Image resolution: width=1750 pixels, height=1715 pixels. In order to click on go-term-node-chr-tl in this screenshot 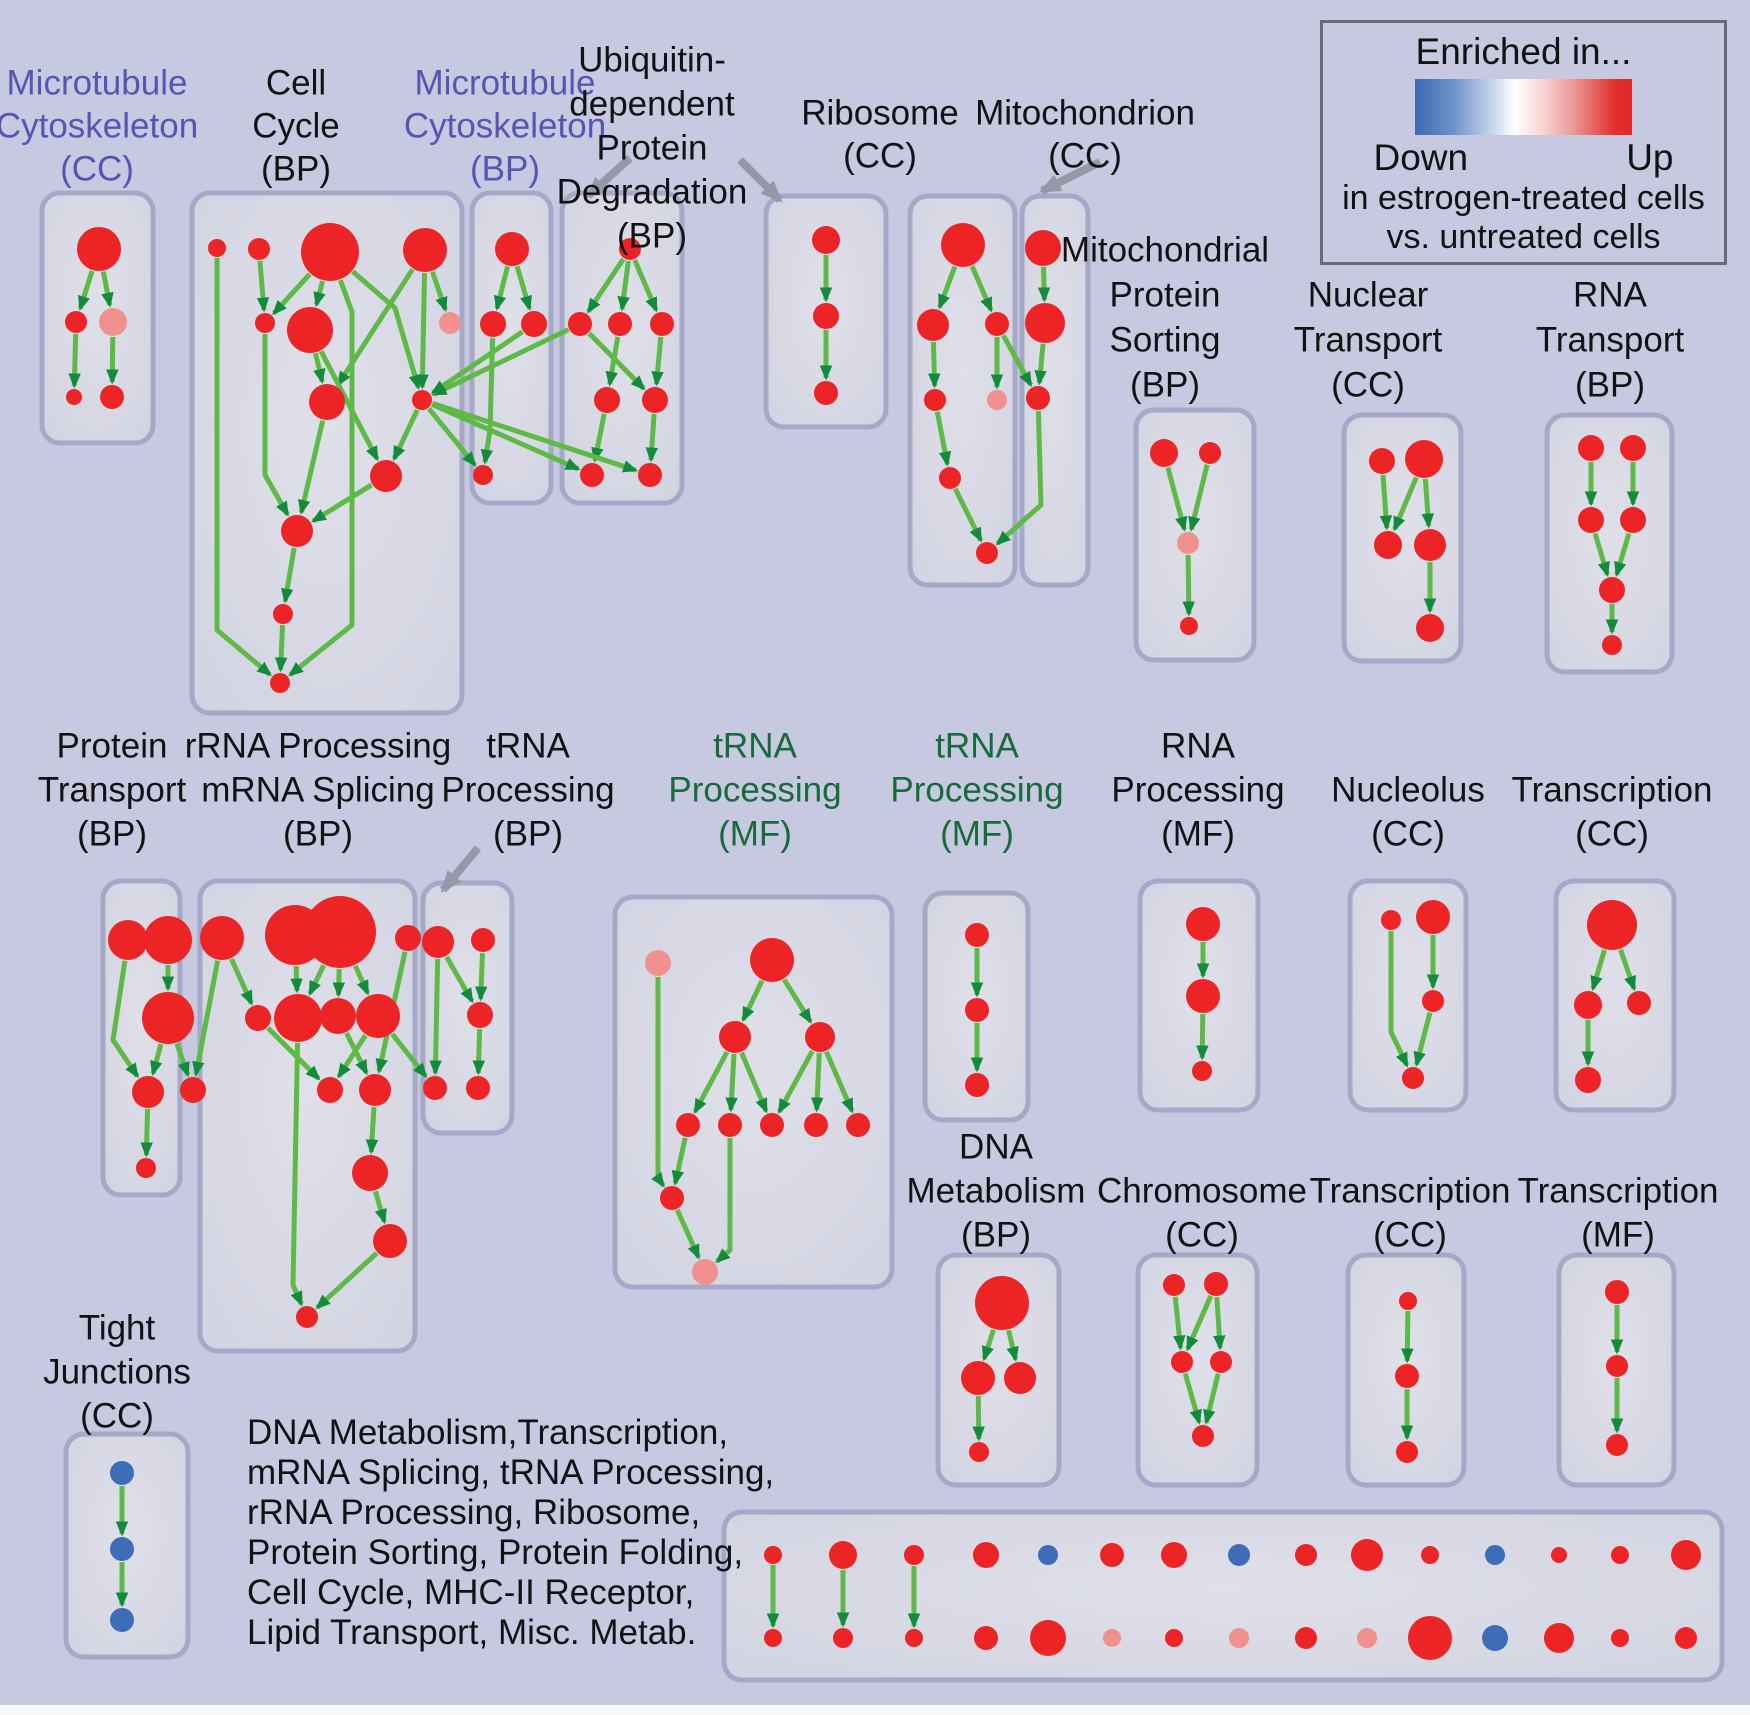, I will do `click(1174, 1285)`.